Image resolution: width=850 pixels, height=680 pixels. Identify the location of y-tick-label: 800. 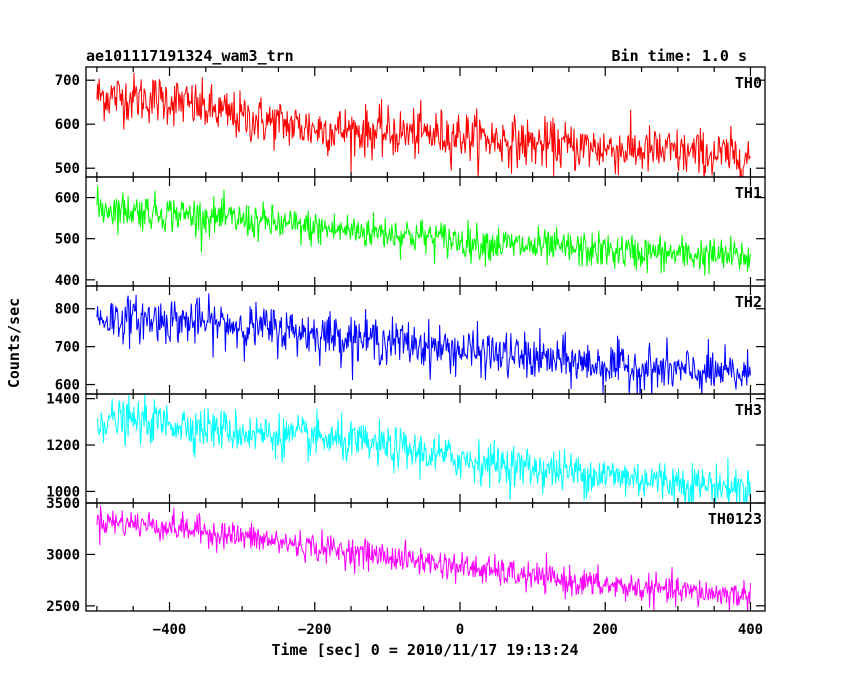
(67, 310).